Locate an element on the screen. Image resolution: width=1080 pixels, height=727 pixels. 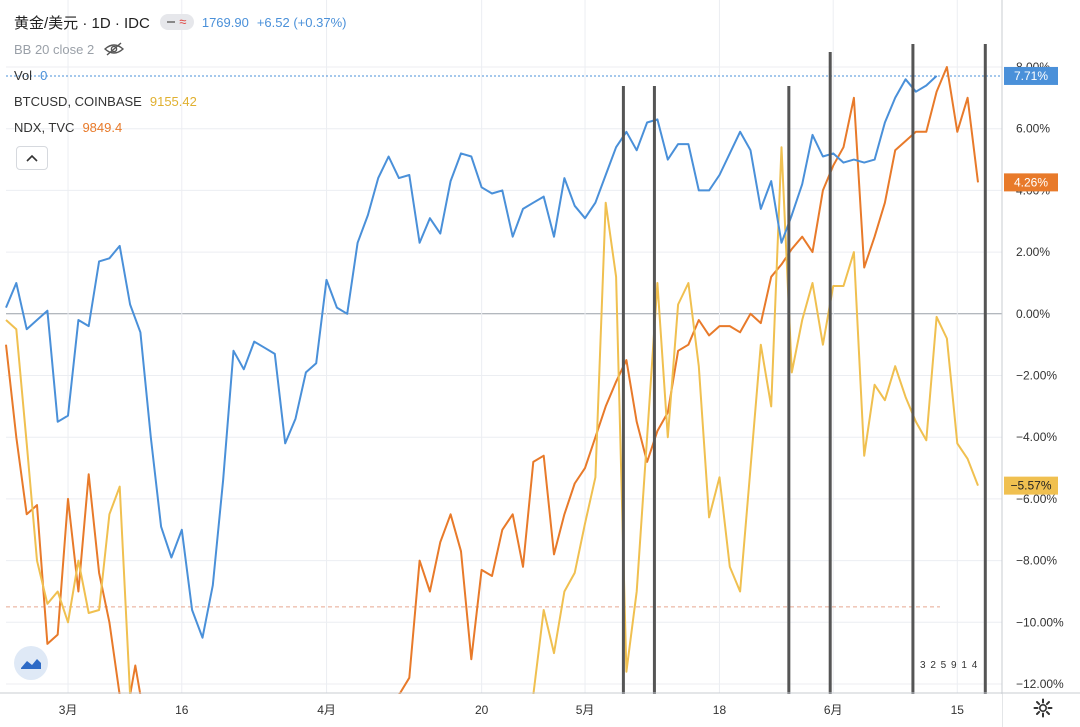
ndx-row: NDX, TVC 9849.4 is located at coordinates (180, 127).